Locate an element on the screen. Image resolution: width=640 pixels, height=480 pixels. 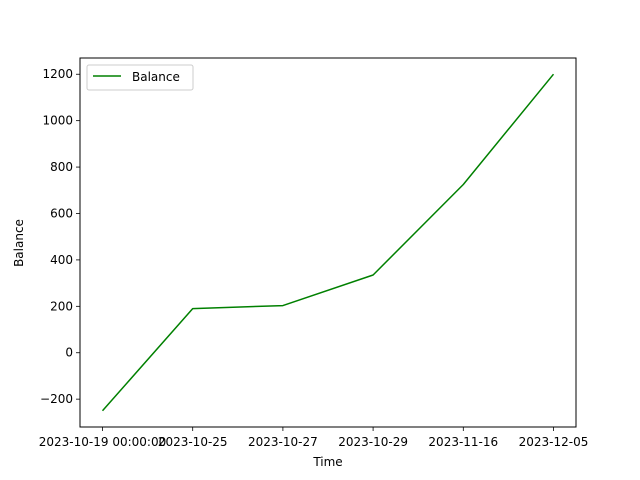
y-tick-label: 1200 is located at coordinates (57, 74).